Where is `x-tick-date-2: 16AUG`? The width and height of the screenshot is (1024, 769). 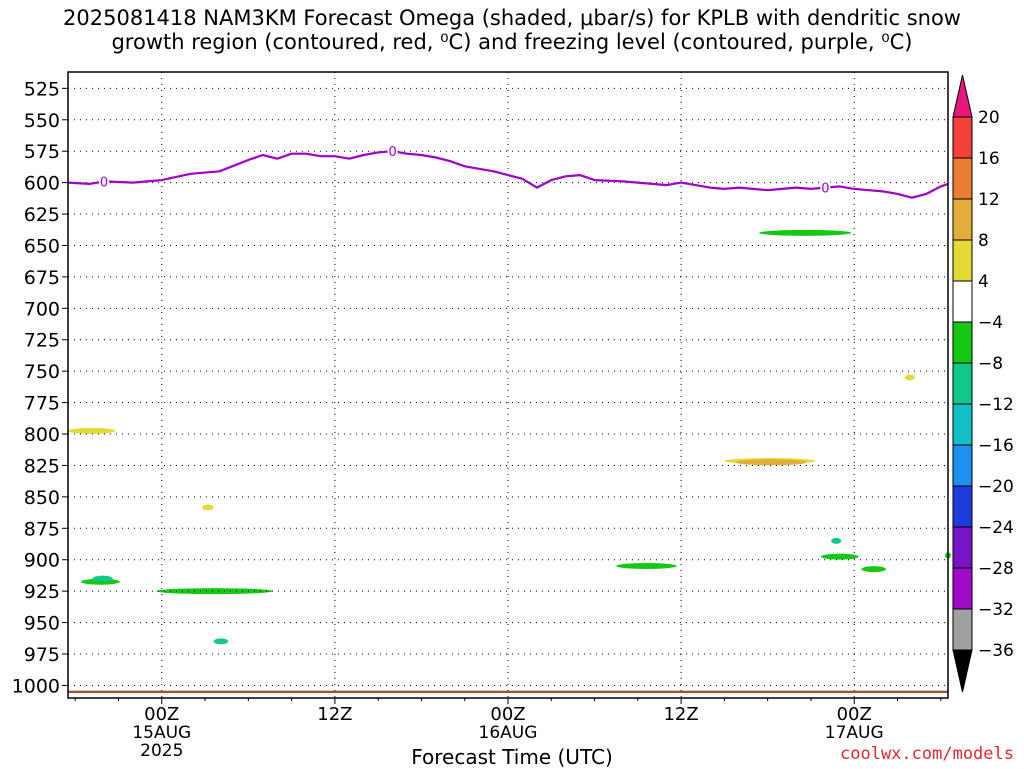 x-tick-date-2: 16AUG is located at coordinates (508, 733).